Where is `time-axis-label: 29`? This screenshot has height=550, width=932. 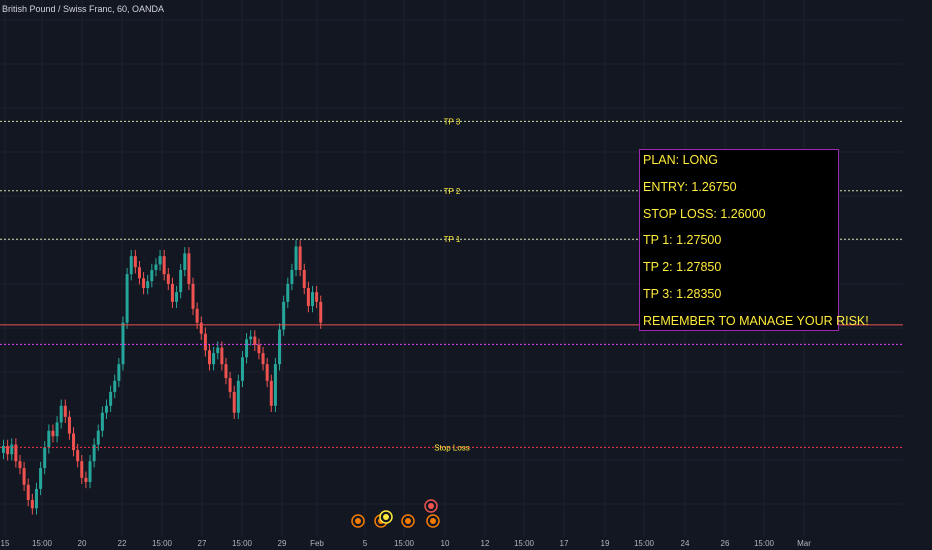 time-axis-label: 29 is located at coordinates (282, 543).